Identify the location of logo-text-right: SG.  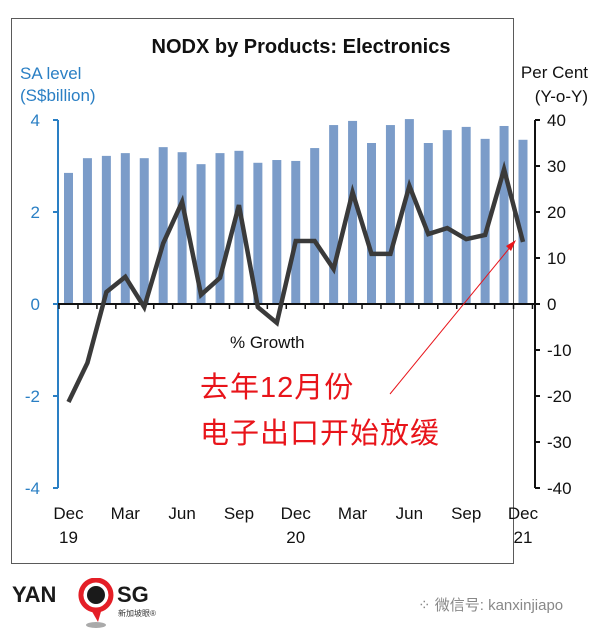
(133, 594).